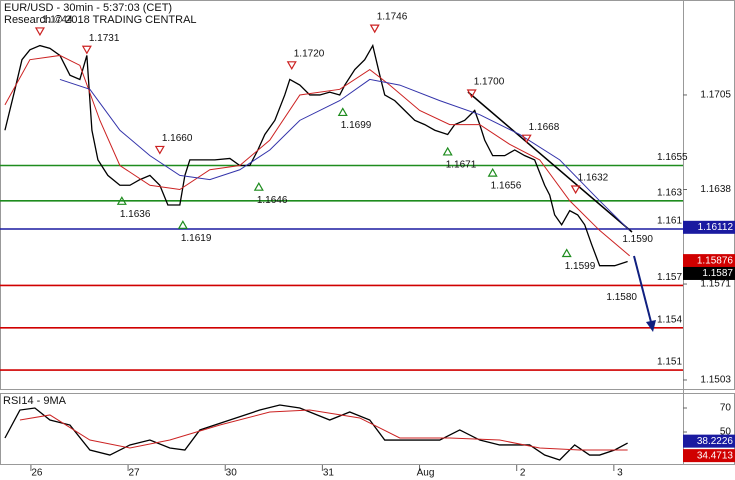 Image resolution: width=735 pixels, height=480 pixels. I want to click on price-tag-label: 1.15876, so click(715, 260).